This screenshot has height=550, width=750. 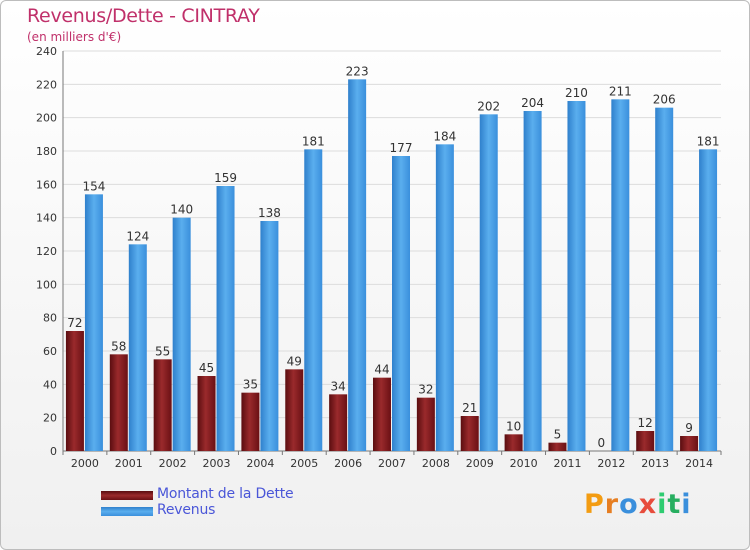 What do you see at coordinates (645, 423) in the screenshot?
I see `data-label-debt: 12` at bounding box center [645, 423].